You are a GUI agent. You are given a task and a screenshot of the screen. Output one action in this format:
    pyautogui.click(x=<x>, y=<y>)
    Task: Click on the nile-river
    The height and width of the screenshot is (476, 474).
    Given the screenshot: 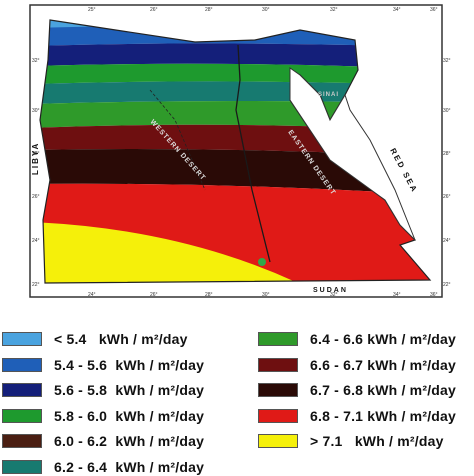 What is the action you would take?
    pyautogui.click(x=253, y=153)
    